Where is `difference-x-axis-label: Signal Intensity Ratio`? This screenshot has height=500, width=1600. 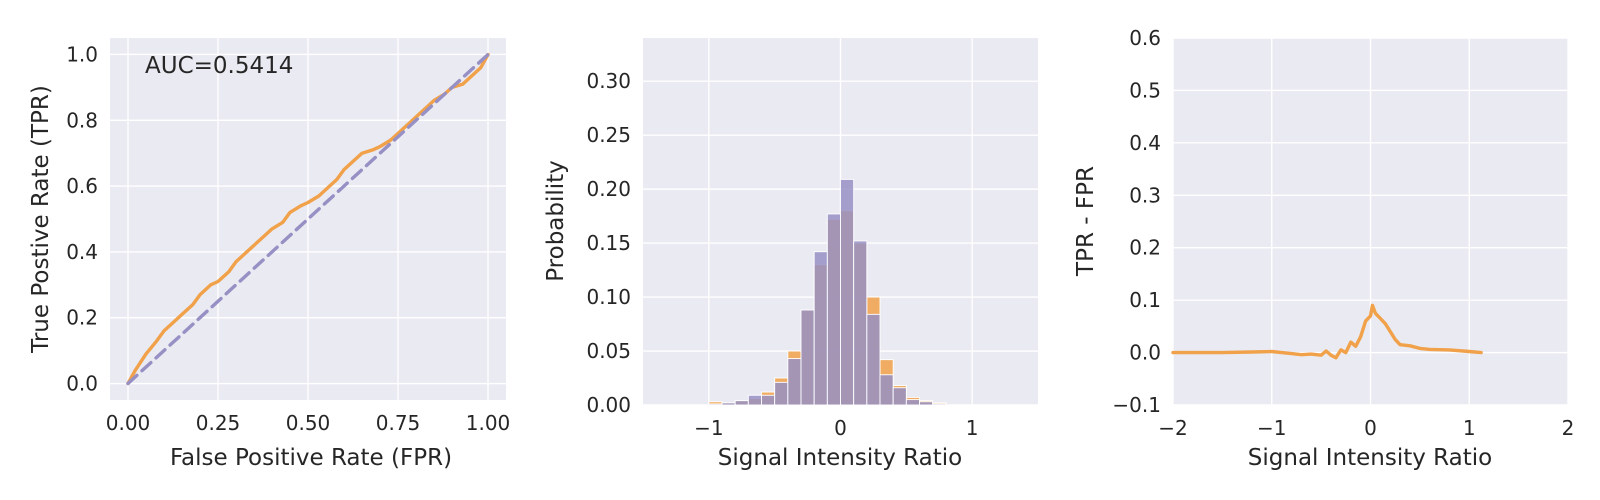 difference-x-axis-label: Signal Intensity Ratio is located at coordinates (1370, 458).